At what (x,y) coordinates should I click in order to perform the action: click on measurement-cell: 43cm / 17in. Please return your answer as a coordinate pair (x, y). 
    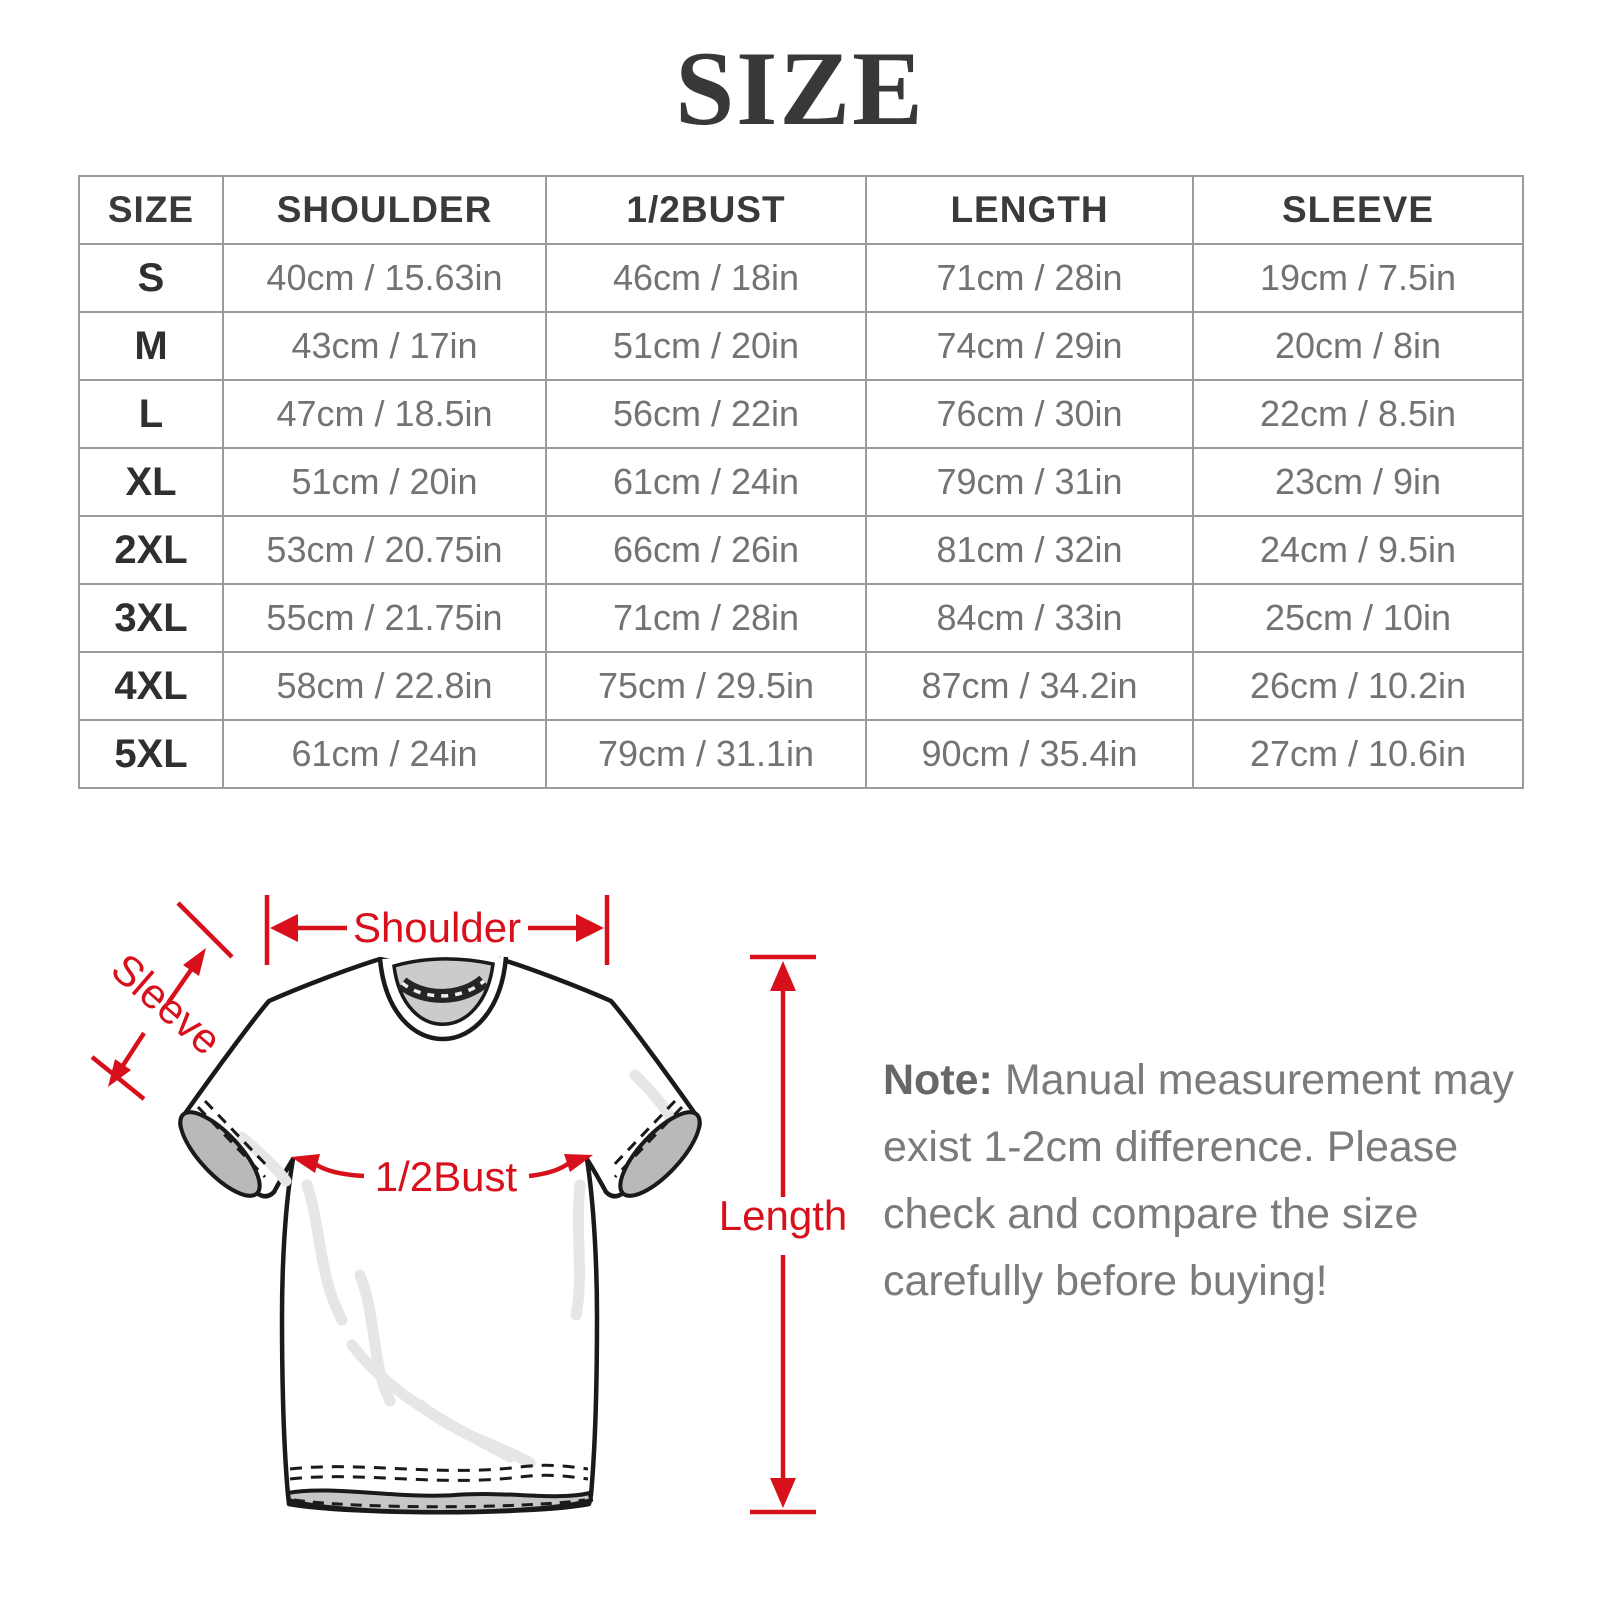
    Looking at the image, I should click on (384, 346).